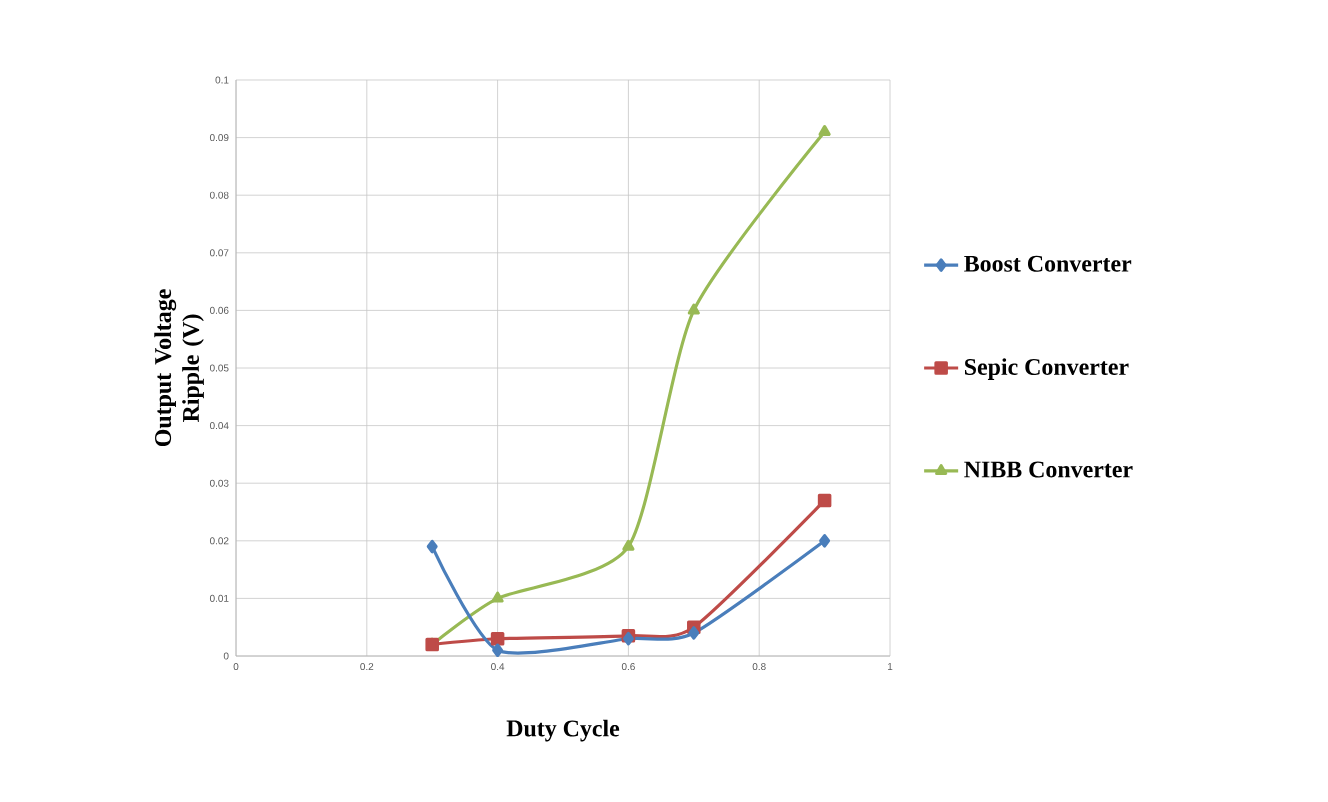  Describe the element at coordinates (563, 730) in the screenshot. I see `x-axis-title: Duty Cycle` at that location.